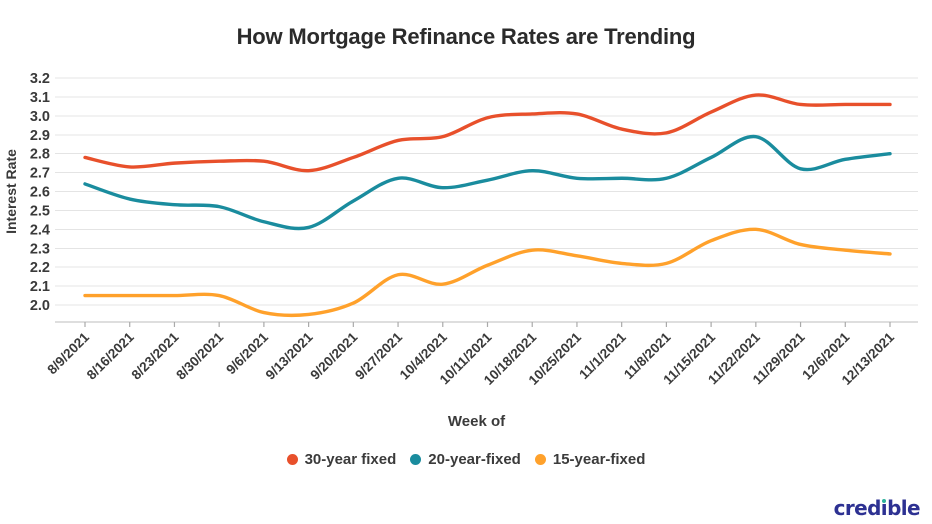 This screenshot has height=524, width=932. I want to click on chart-legend: 30-year fixed 20-year-fixed 15-year-fixed, so click(466, 459).